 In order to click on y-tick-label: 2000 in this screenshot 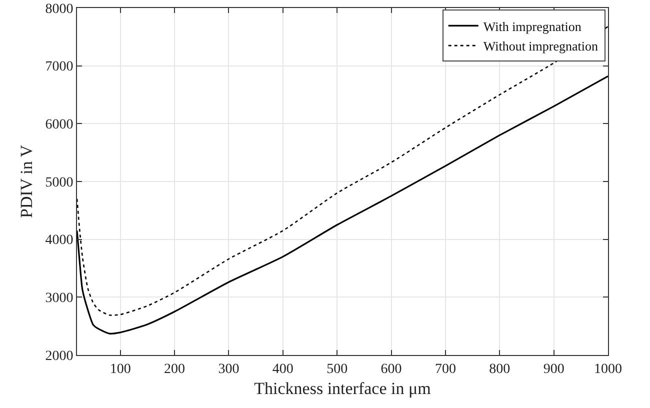, I will do `click(59, 356)`.